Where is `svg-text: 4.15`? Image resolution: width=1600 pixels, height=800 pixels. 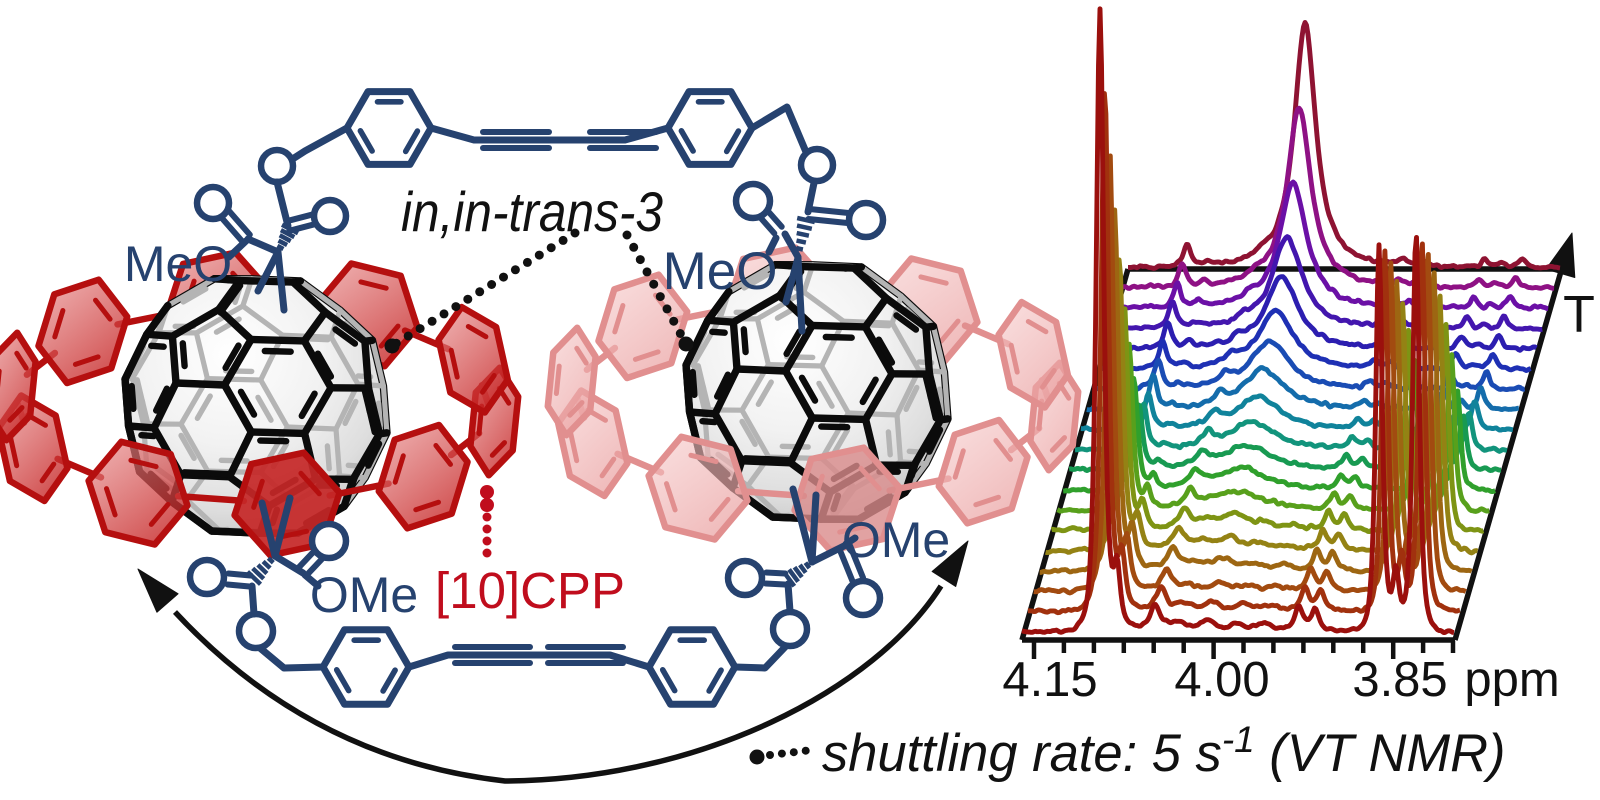 svg-text: 4.15 is located at coordinates (1049, 680).